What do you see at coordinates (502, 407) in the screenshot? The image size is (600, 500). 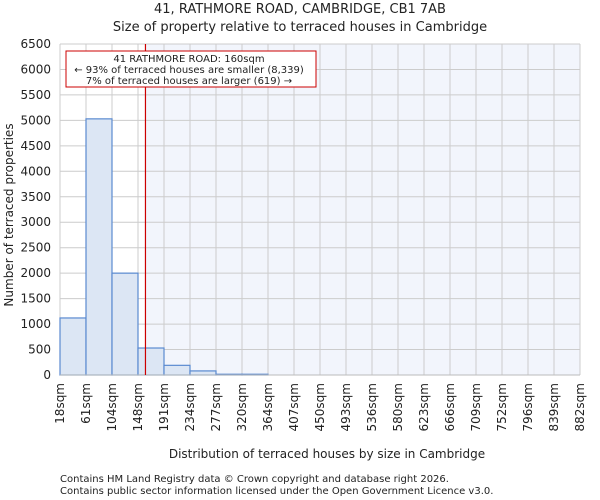 I see `x-tick-label: 752sqm` at bounding box center [502, 407].